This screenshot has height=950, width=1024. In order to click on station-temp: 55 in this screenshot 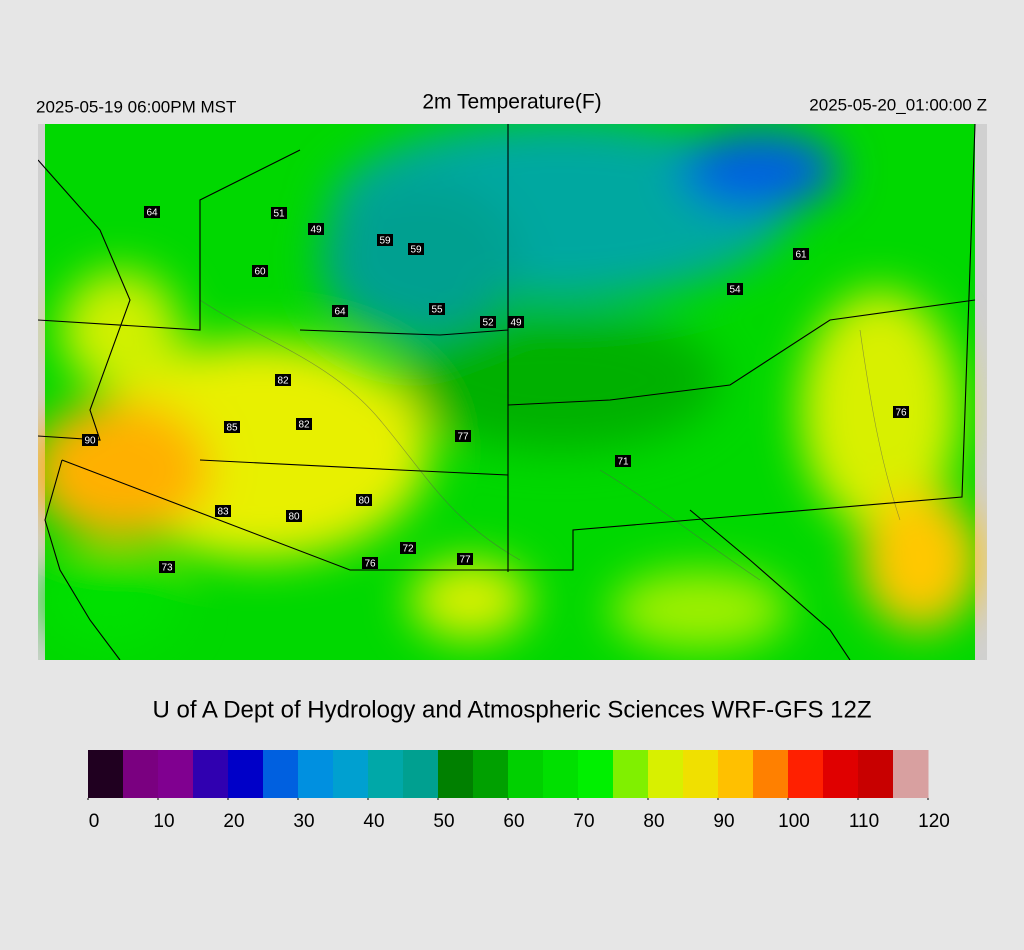, I will do `click(437, 310)`.